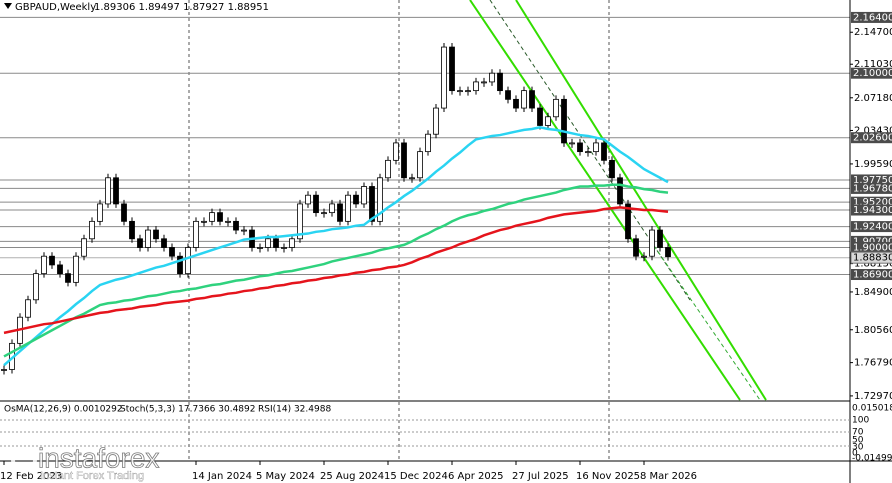 The width and height of the screenshot is (892, 483). I want to click on y-tick-label: 2.03430, so click(873, 130).